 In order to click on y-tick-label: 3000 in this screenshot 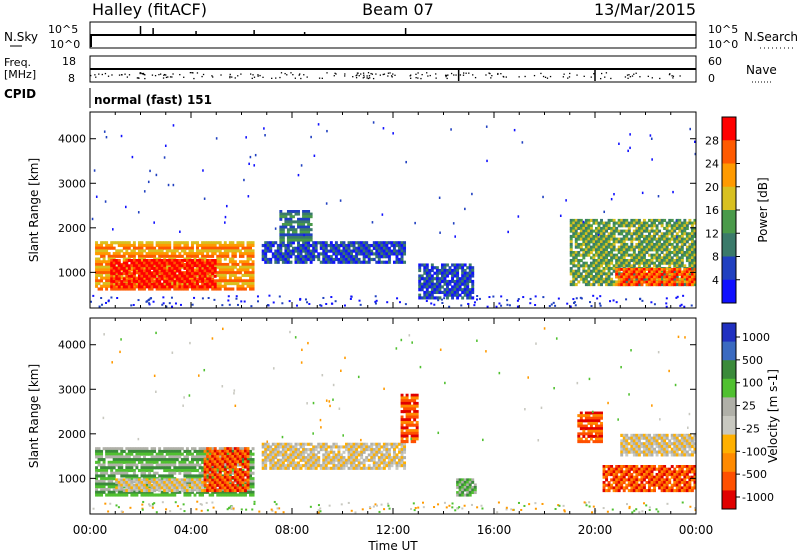, I will do `click(72, 183)`.